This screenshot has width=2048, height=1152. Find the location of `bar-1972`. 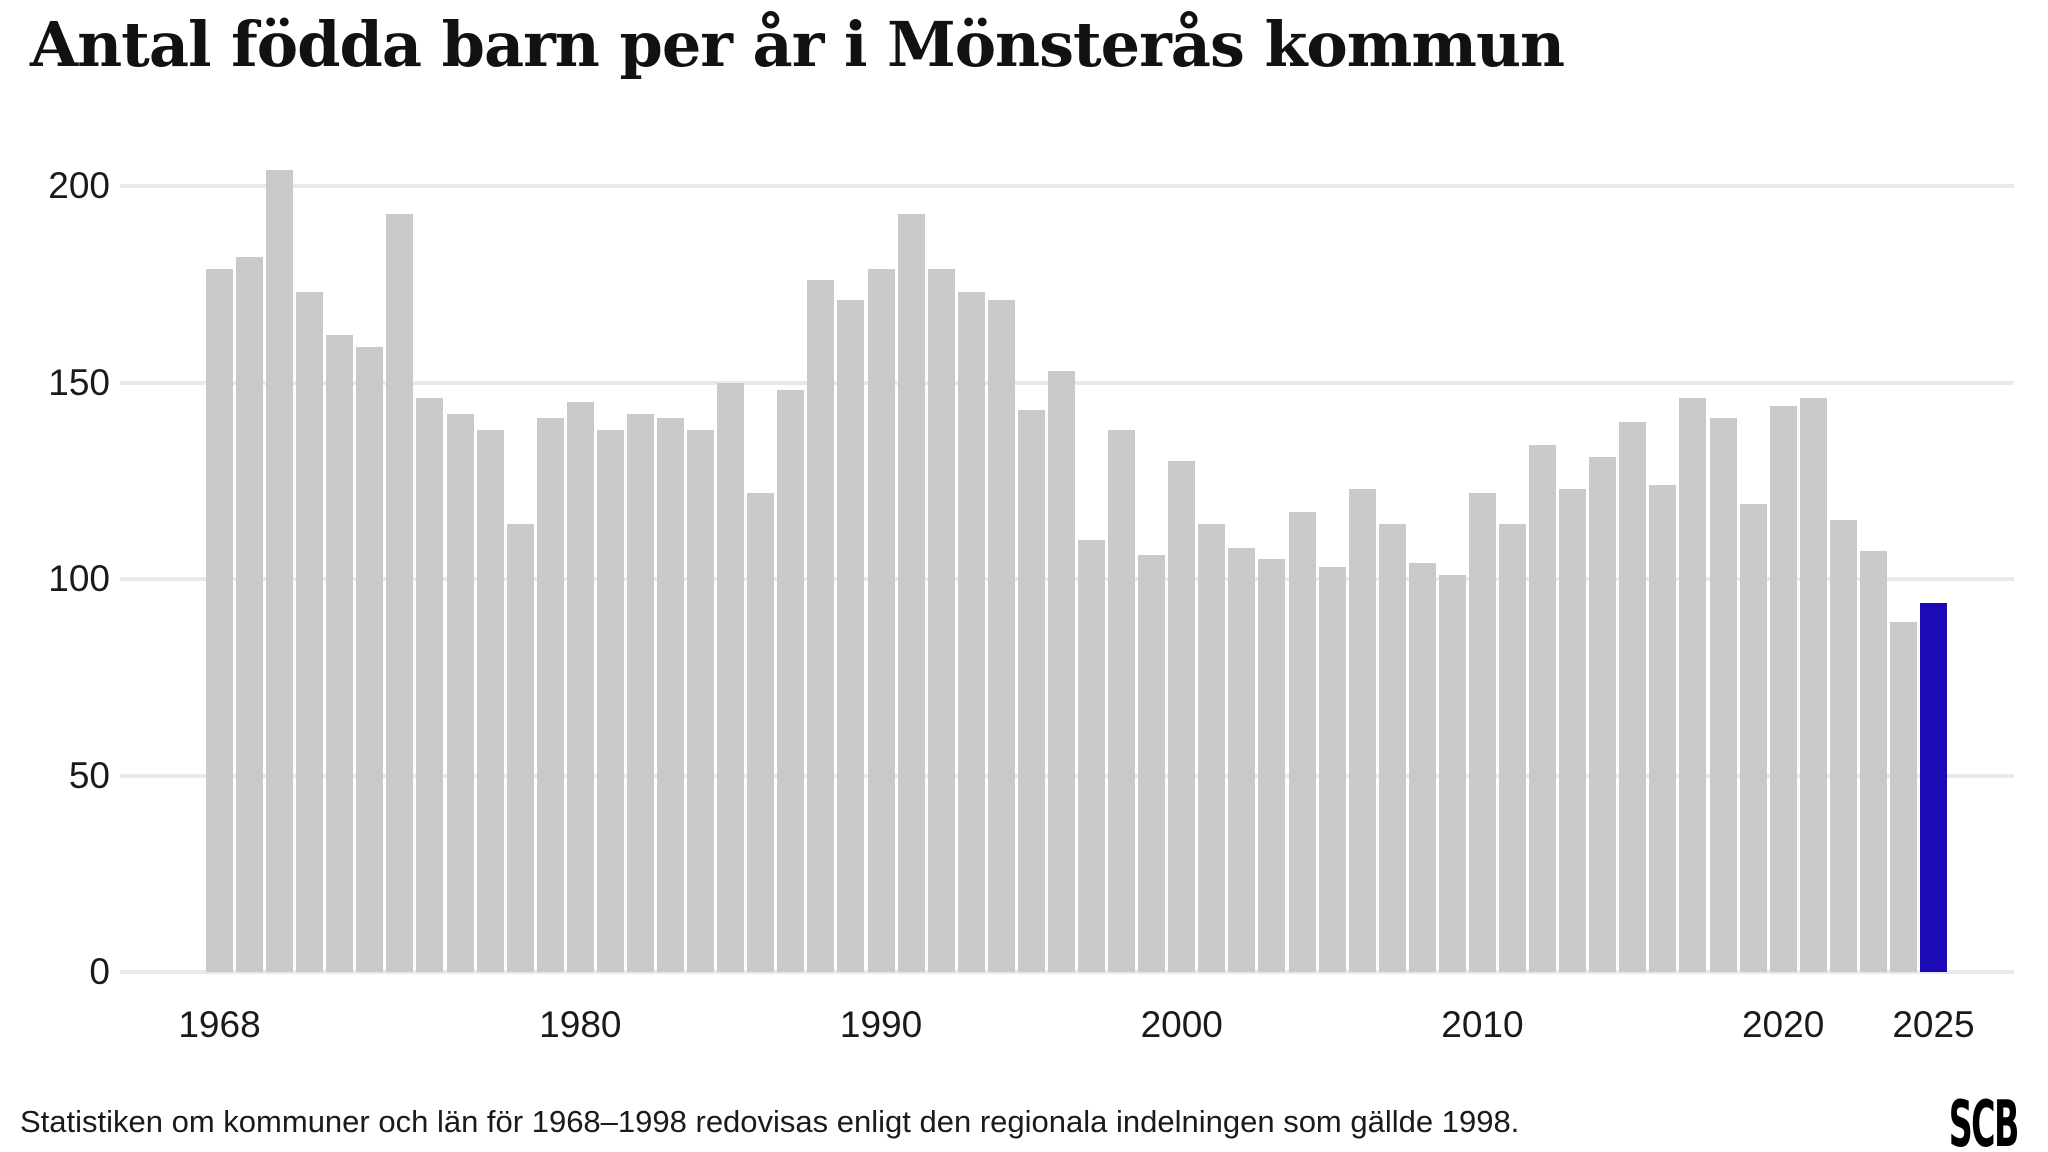

bar-1972 is located at coordinates (340, 653).